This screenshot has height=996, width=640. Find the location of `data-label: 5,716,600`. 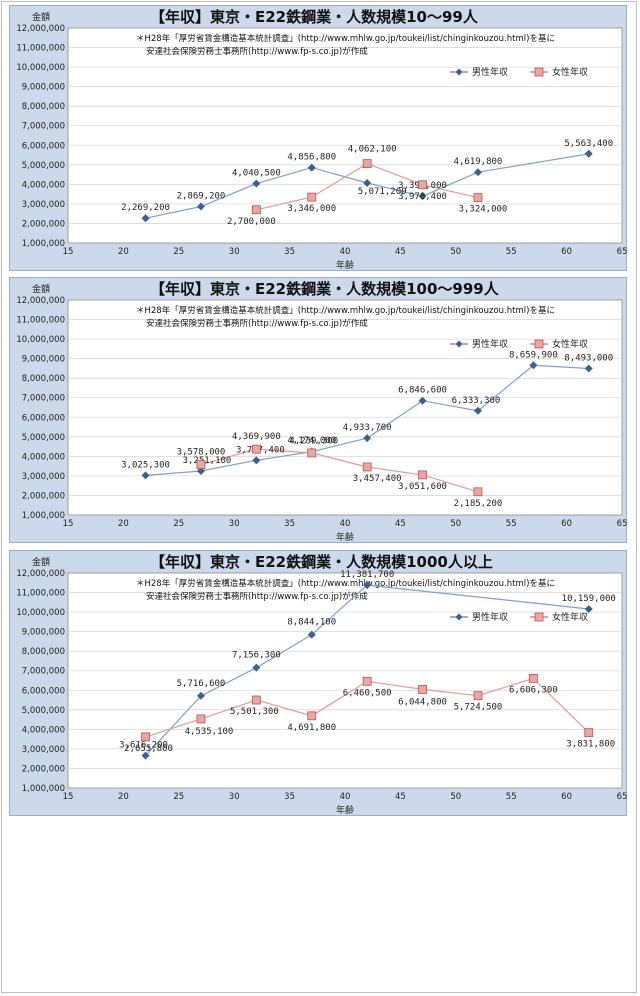

data-label: 5,716,600 is located at coordinates (201, 684).